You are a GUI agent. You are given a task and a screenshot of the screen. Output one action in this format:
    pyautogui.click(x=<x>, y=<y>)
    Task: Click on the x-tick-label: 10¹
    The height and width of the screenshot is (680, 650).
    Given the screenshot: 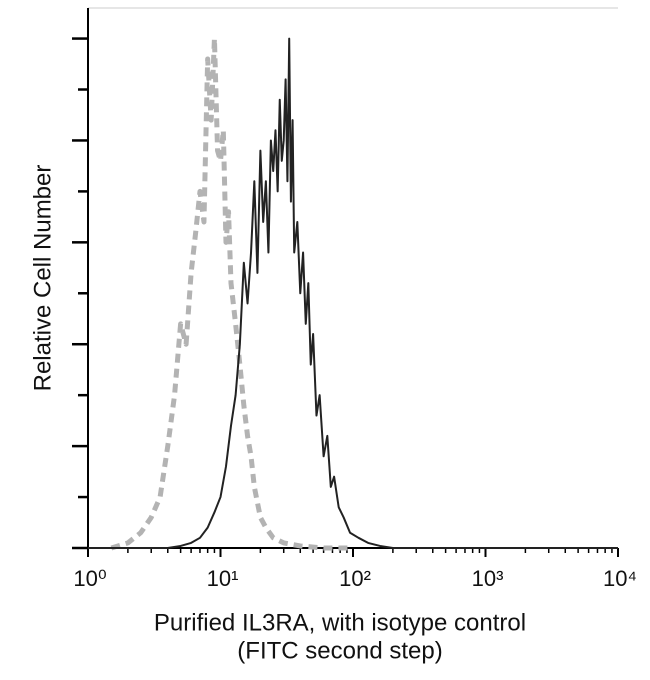 What is the action you would take?
    pyautogui.click(x=223, y=578)
    